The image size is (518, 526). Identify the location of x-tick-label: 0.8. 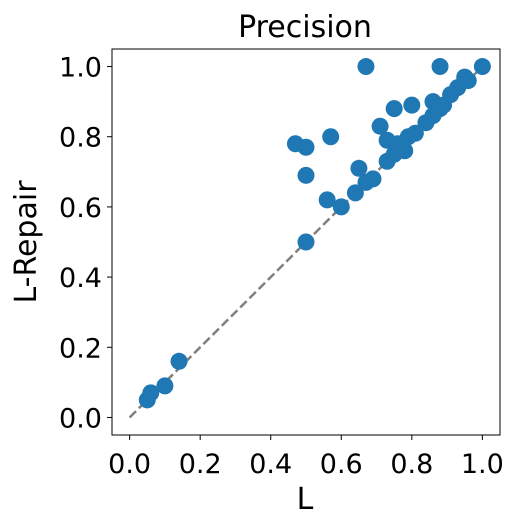
(411, 464).